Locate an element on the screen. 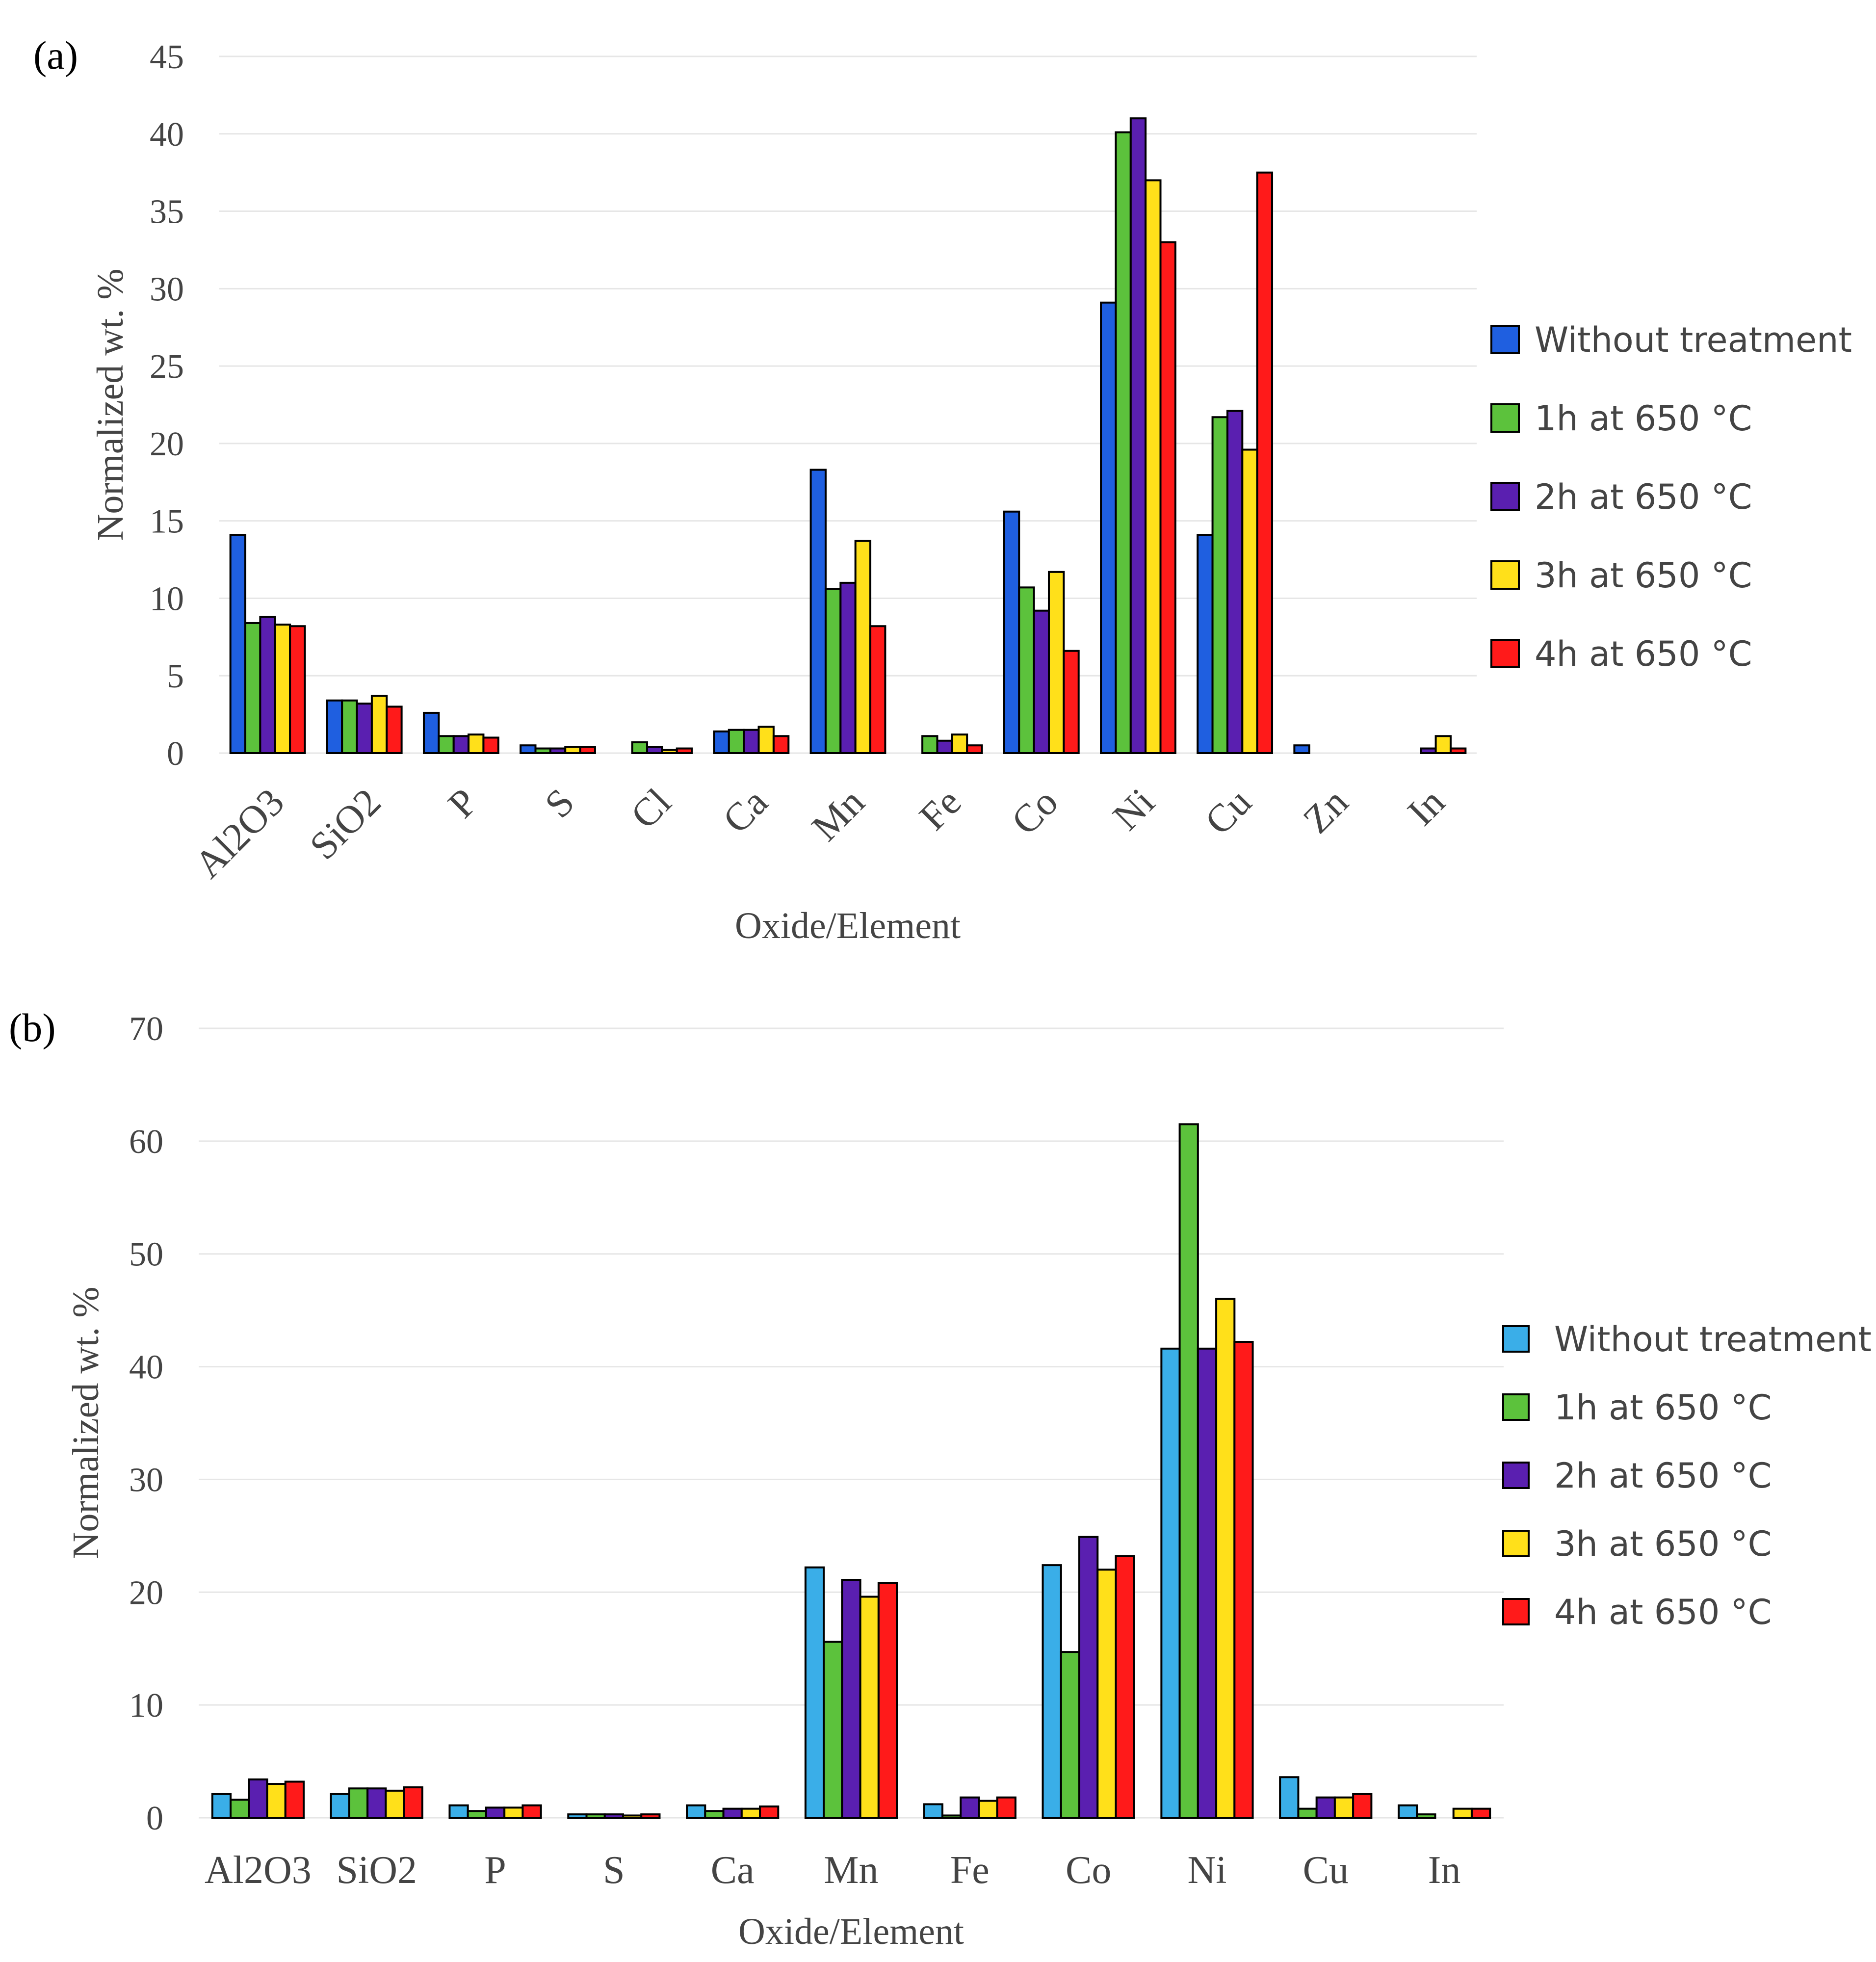  y-tick-label: 10 is located at coordinates (146, 1706).